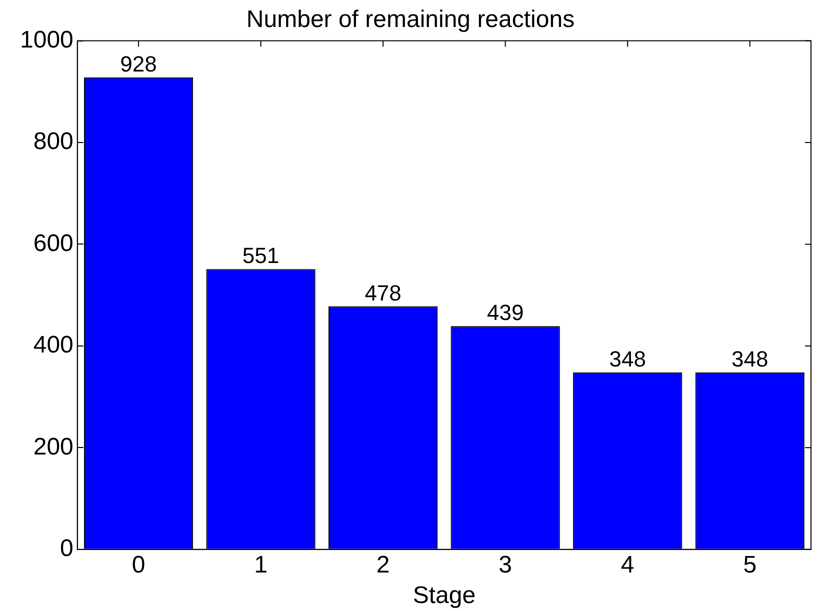 Image resolution: width=831 pixels, height=611 pixels. I want to click on data-label: 439, so click(505, 313).